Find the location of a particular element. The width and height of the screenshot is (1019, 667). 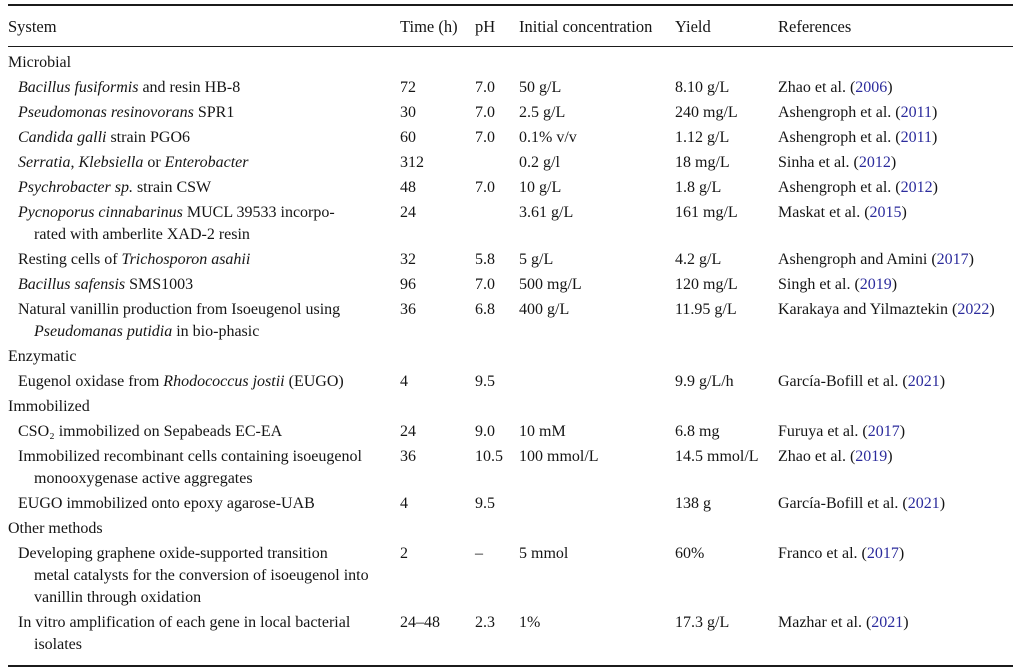

system-text: strain CSW is located at coordinates (172, 187).